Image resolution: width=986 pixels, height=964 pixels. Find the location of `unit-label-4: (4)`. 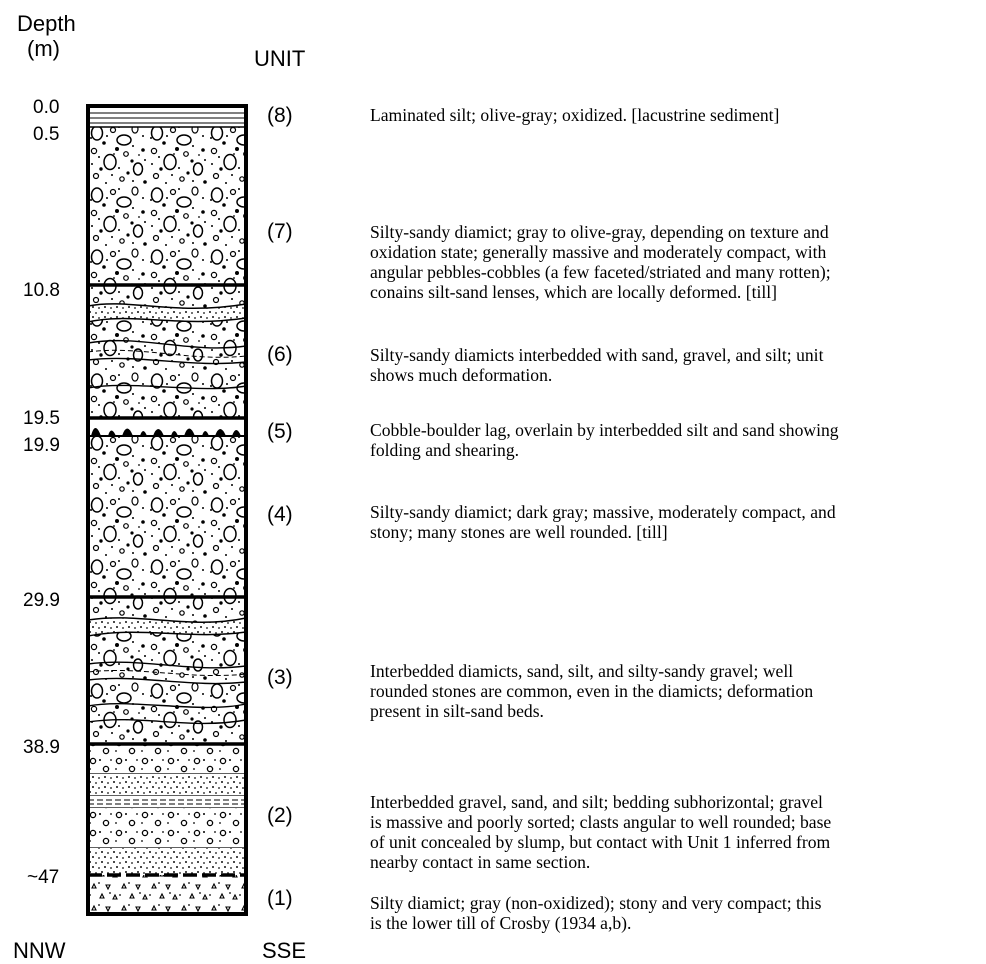

unit-label-4: (4) is located at coordinates (280, 514).